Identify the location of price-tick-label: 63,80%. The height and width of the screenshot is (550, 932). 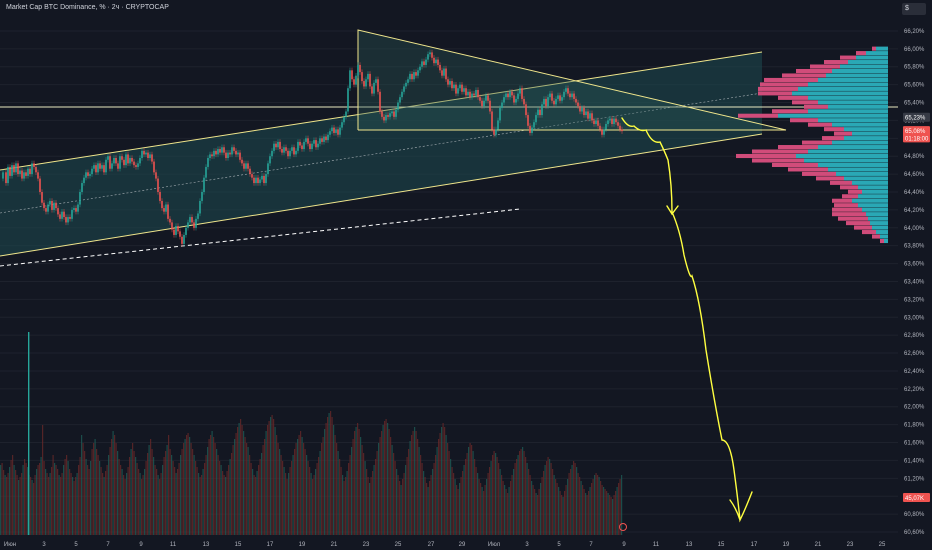
(914, 247).